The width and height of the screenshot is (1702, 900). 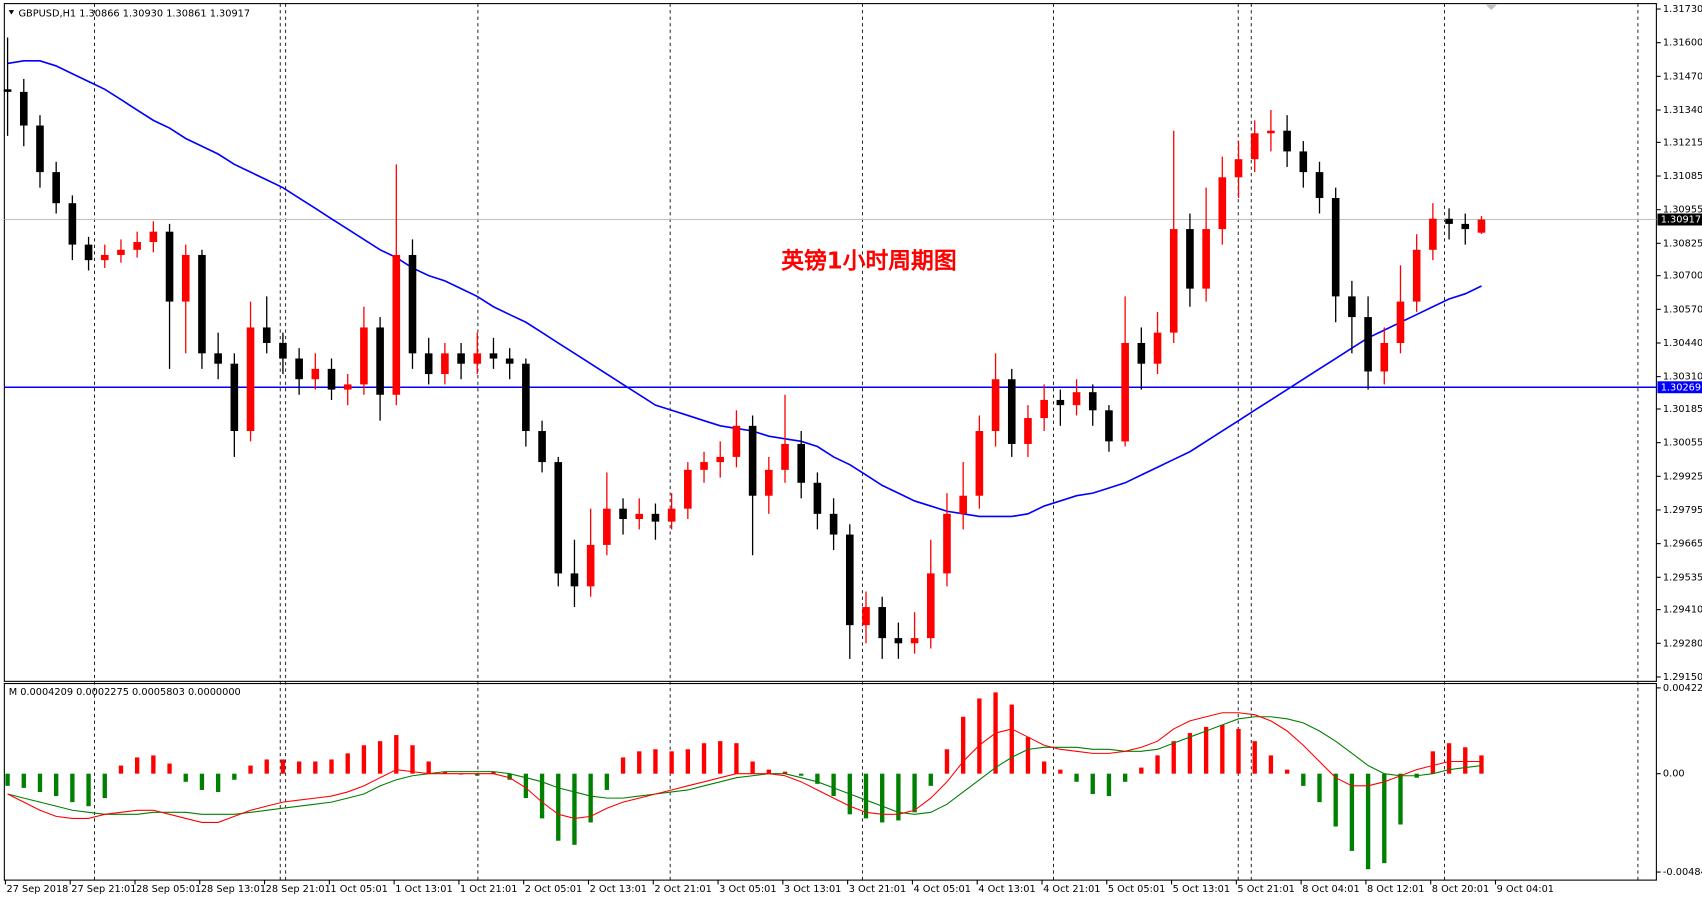 What do you see at coordinates (1682, 377) in the screenshot?
I see `y-tick-label: 1.30310` at bounding box center [1682, 377].